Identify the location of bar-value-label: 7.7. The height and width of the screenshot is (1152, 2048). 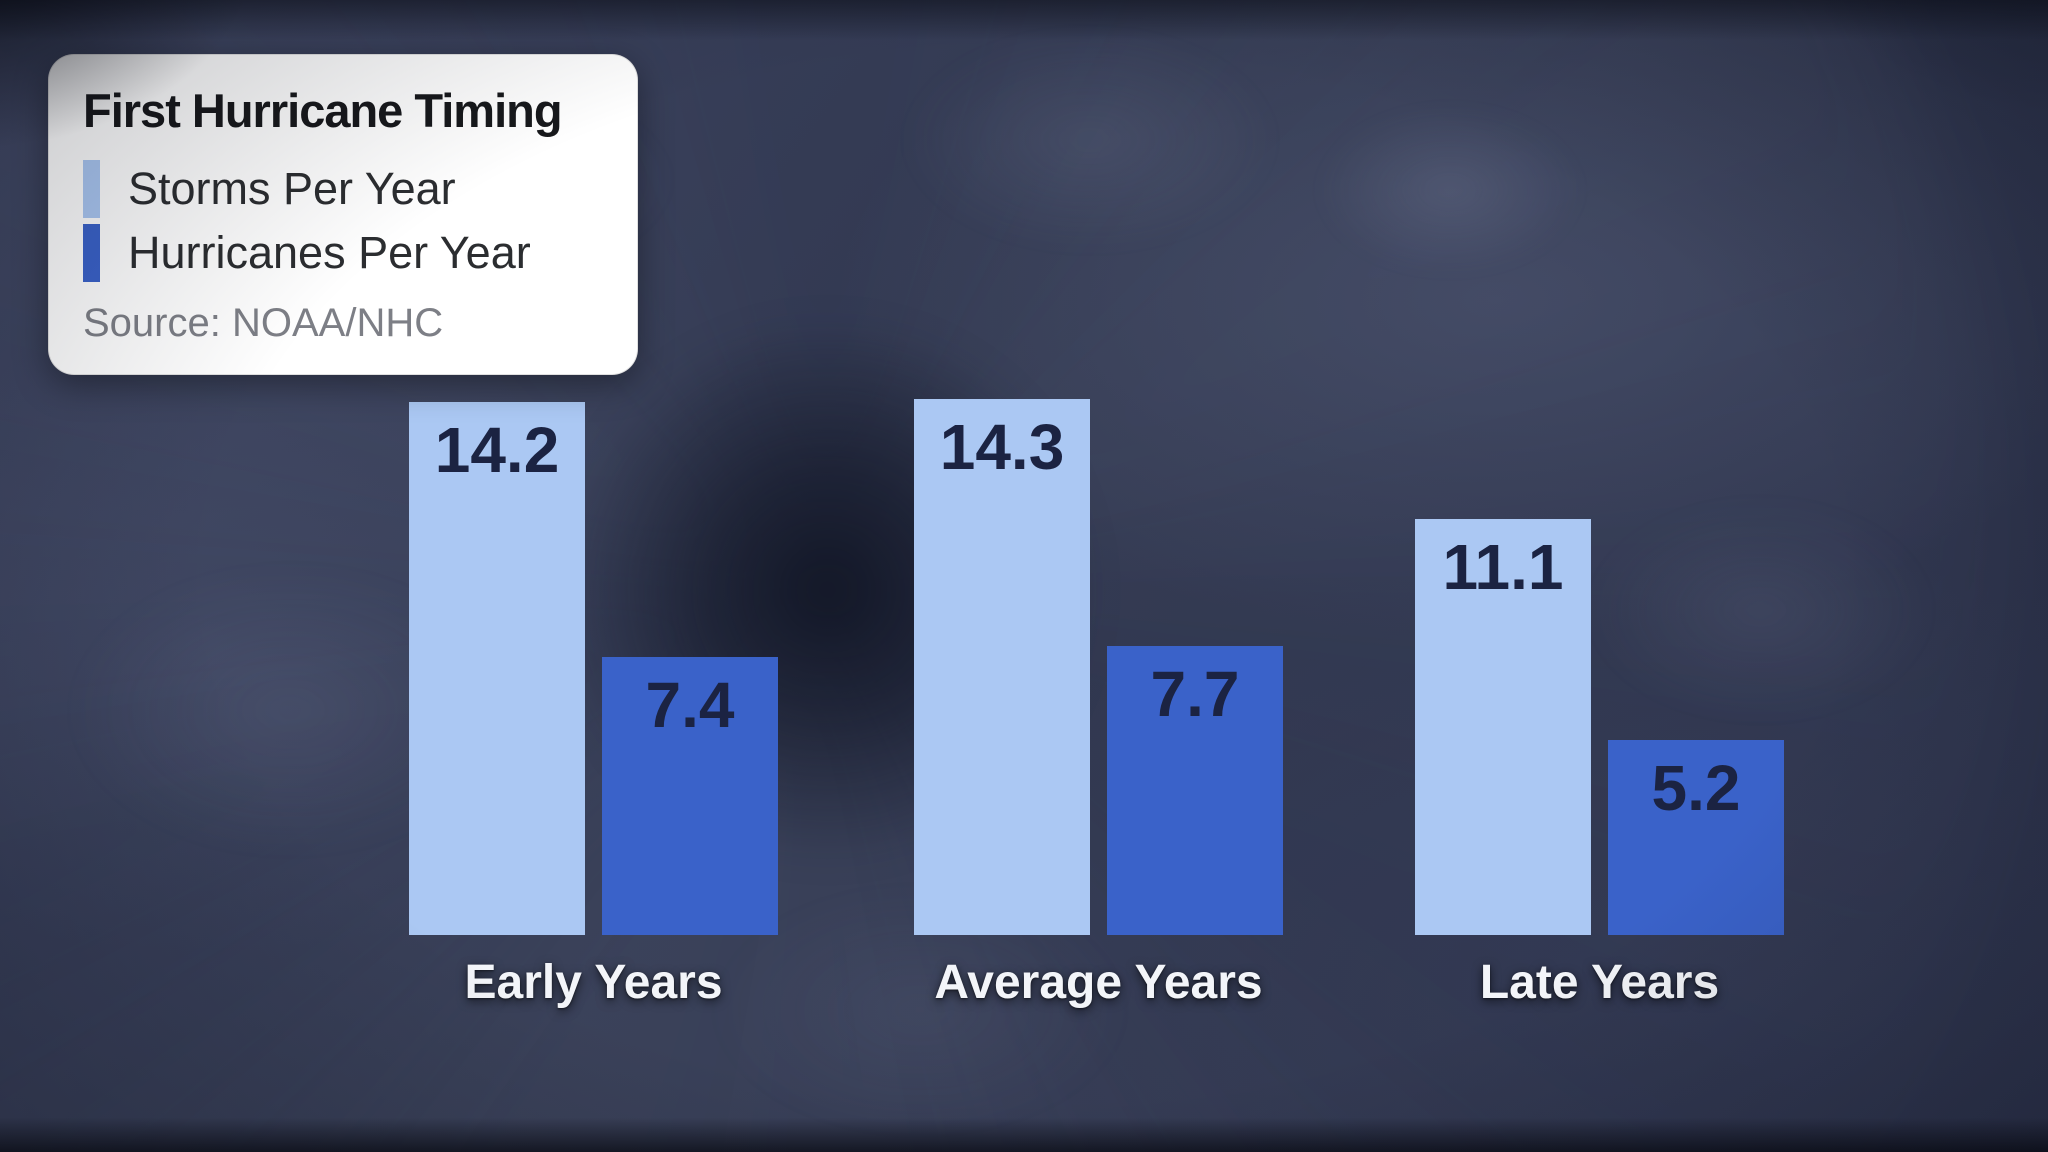
(1195, 694).